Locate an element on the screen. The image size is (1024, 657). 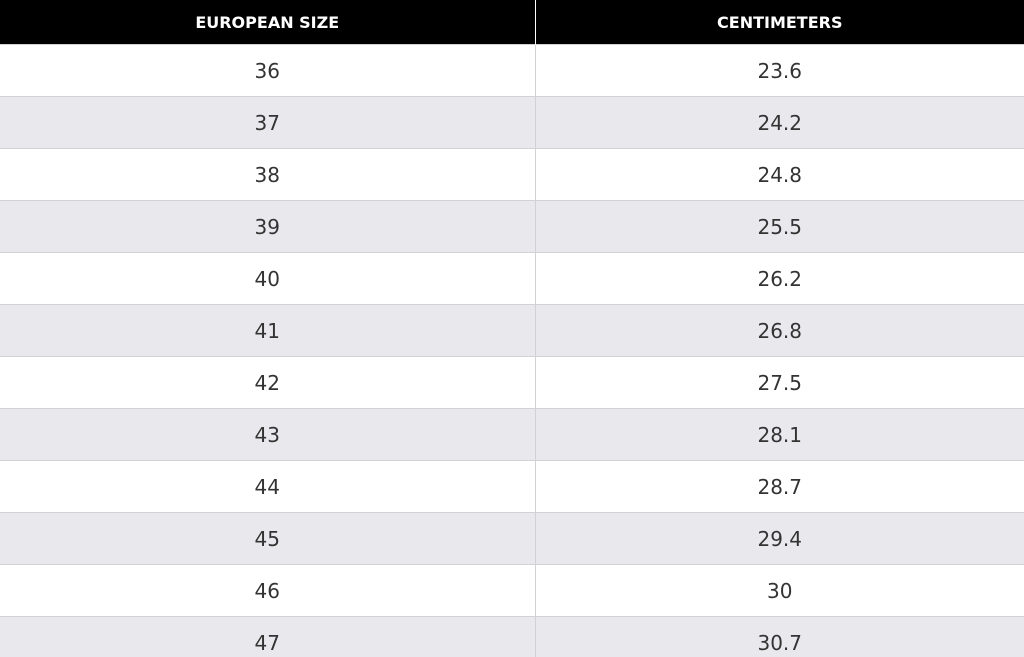
table-cell: 24.2 is located at coordinates (779, 122).